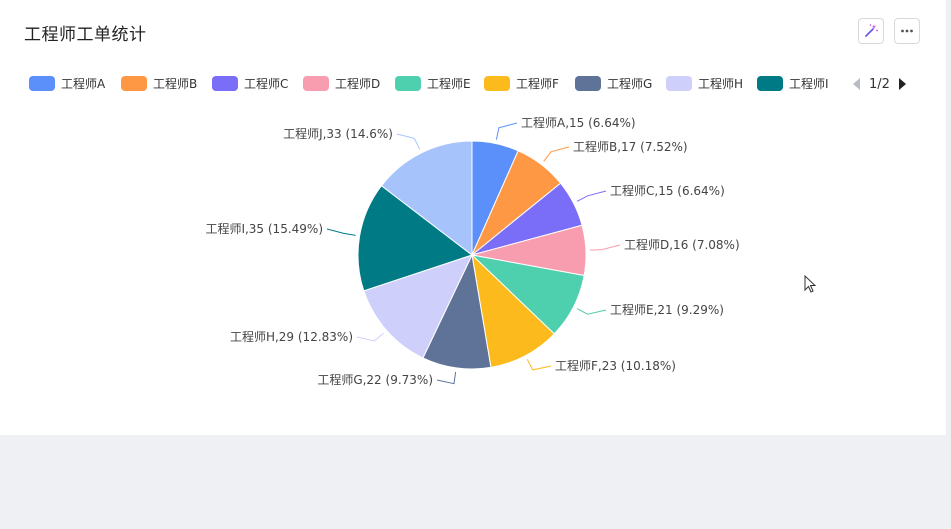 The width and height of the screenshot is (951, 529). Describe the element at coordinates (291, 336) in the screenshot. I see `pie-slice-label-7: 工程师H,29 (12.83%)` at that location.